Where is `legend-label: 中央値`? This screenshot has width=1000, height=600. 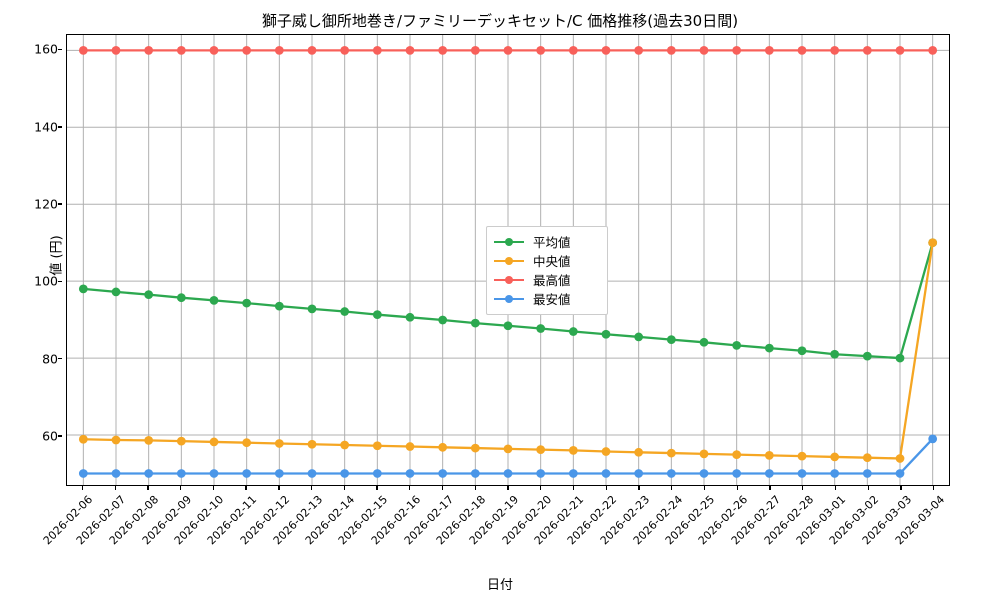 legend-label: 中央値 is located at coordinates (552, 261).